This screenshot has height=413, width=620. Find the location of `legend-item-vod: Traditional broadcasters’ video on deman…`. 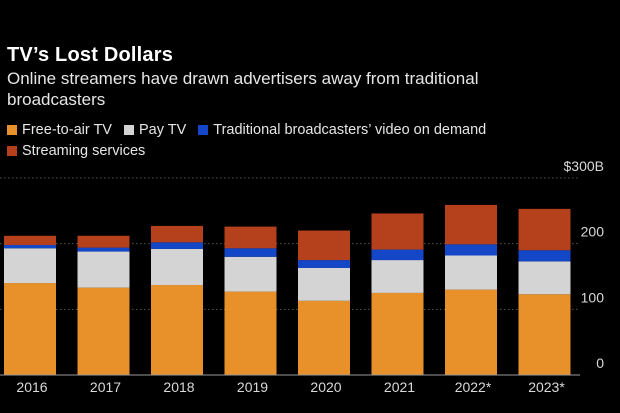

legend-item-vod: Traditional broadcasters’ video on deman… is located at coordinates (342, 130).